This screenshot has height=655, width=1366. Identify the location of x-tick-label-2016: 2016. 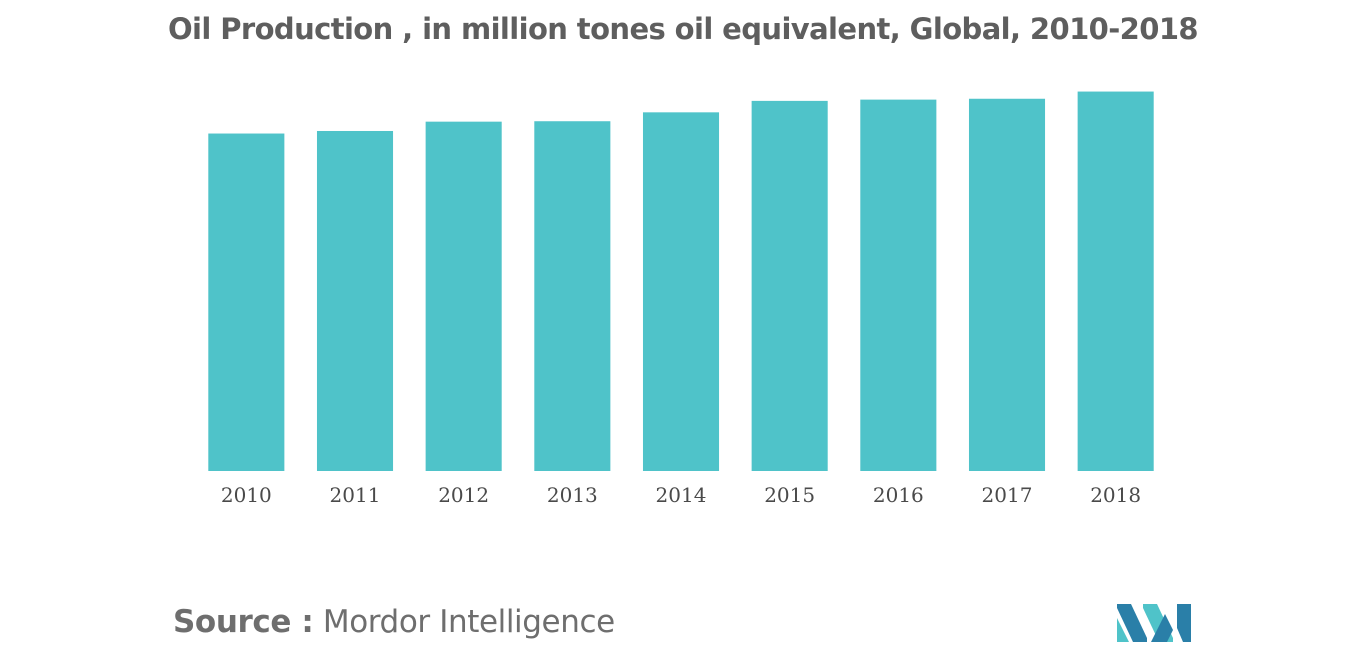
(898, 495).